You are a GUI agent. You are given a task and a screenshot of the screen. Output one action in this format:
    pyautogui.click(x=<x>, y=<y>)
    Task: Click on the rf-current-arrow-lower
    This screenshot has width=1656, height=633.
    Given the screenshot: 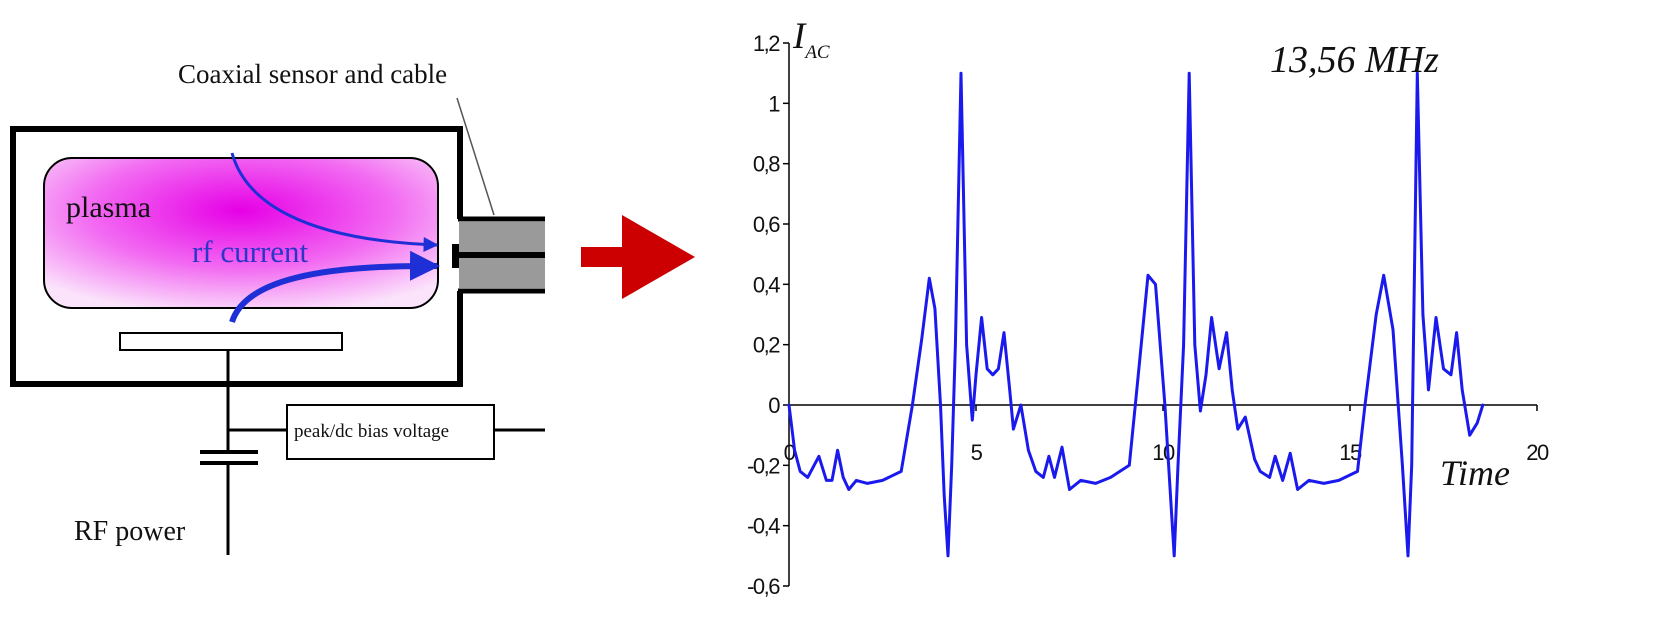 What is the action you would take?
    pyautogui.click(x=334, y=287)
    